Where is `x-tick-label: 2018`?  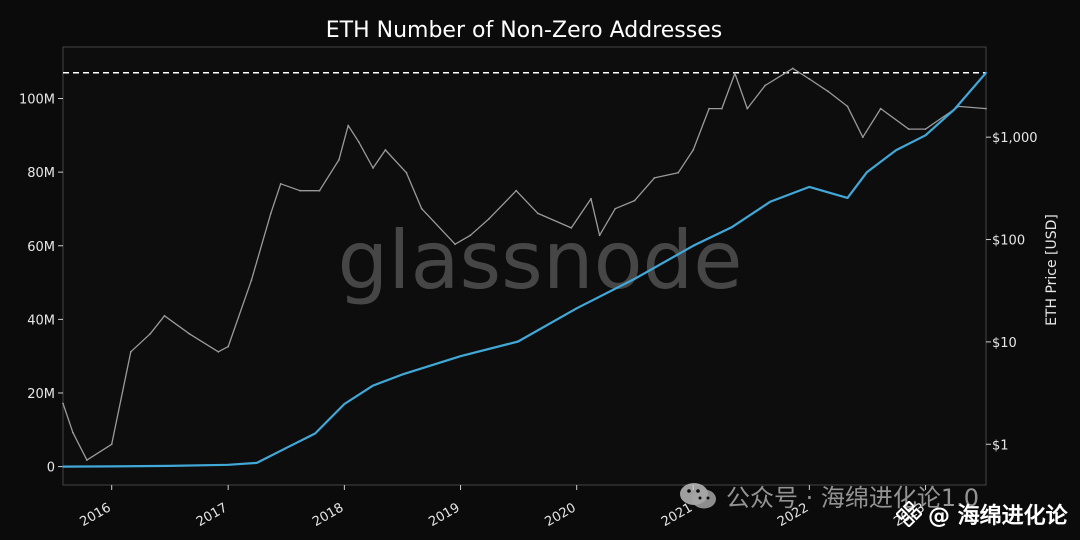 x-tick-label: 2018 is located at coordinates (328, 515).